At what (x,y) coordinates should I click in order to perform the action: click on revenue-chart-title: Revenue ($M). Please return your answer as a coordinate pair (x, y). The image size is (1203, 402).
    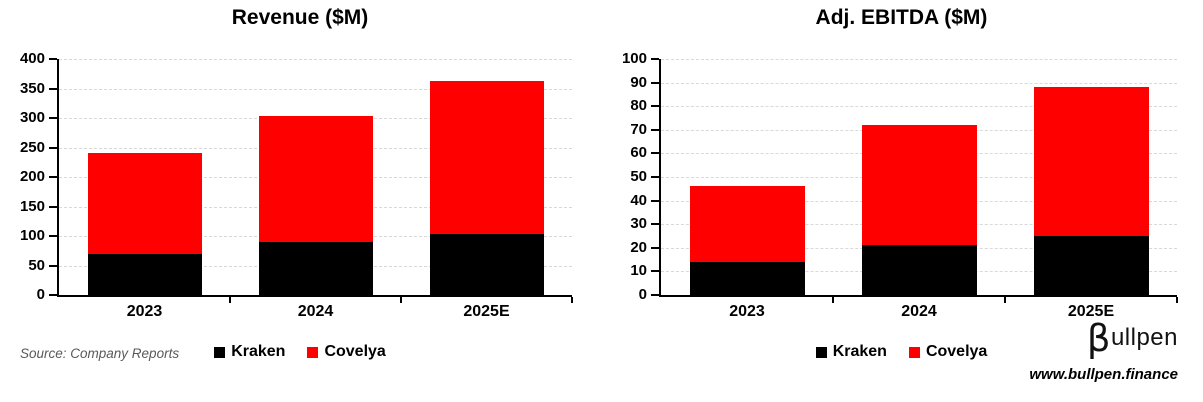
    Looking at the image, I should click on (300, 17).